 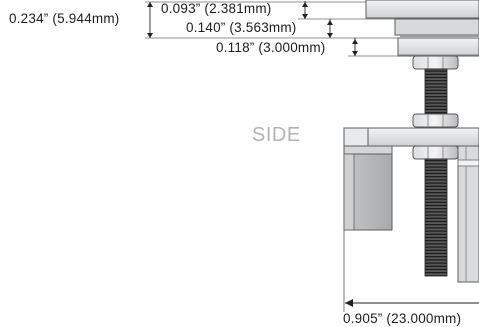 I want to click on dimension-overall-height, so click(x=271, y=20).